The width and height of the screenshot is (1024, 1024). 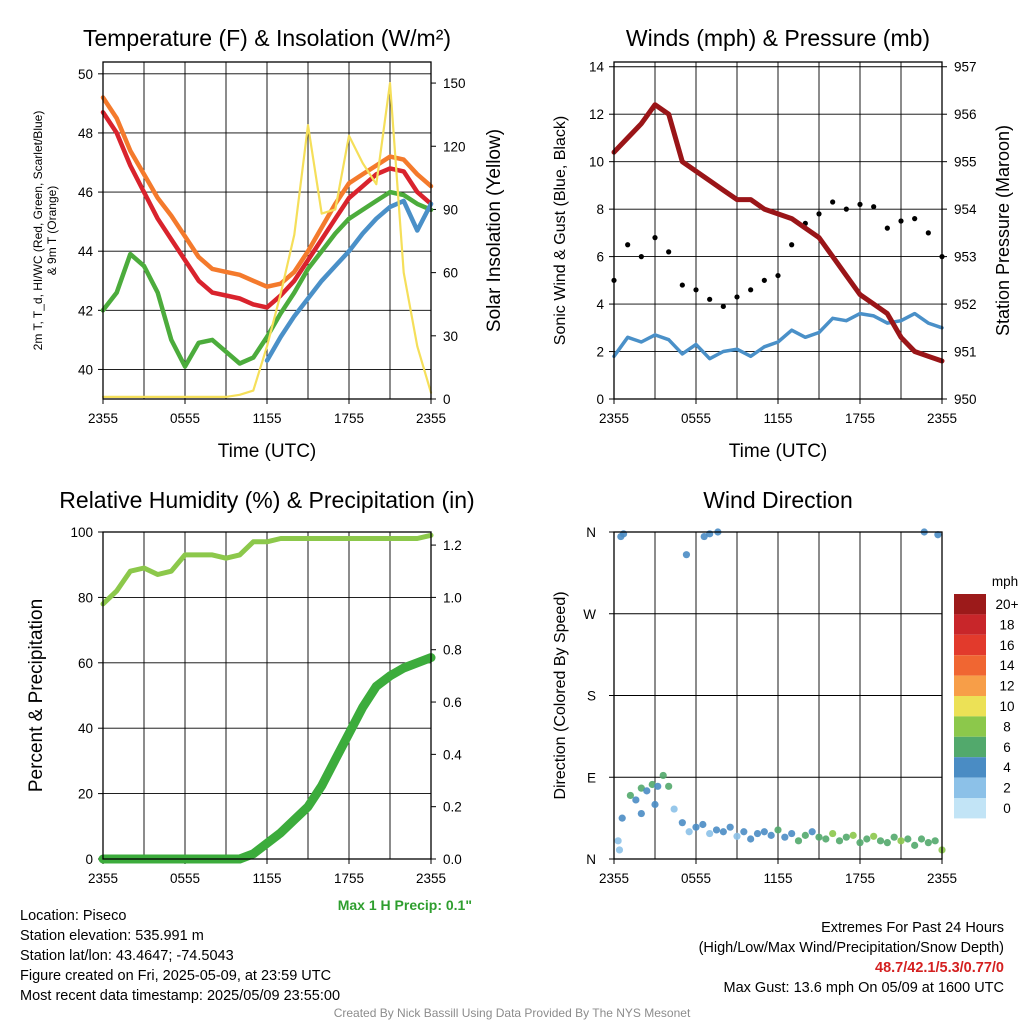 I want to click on y-tick-label: 0, so click(x=89, y=859).